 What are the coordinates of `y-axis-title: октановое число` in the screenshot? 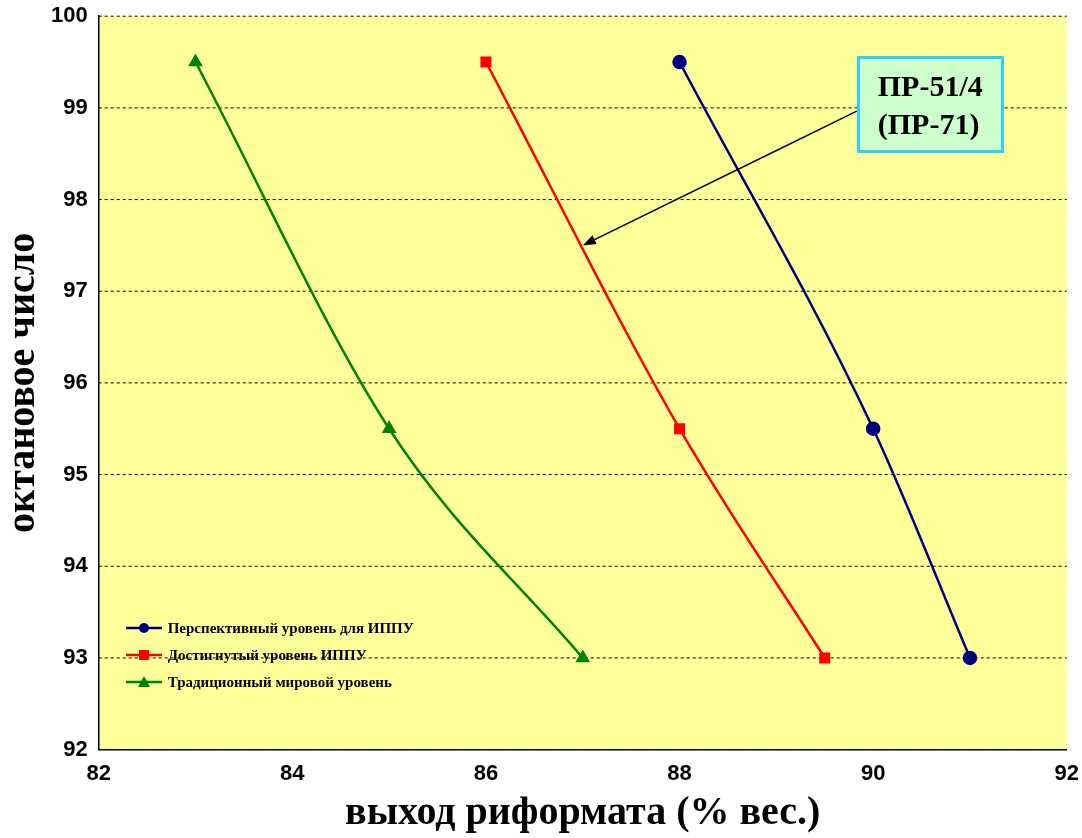 It's located at (22, 382).